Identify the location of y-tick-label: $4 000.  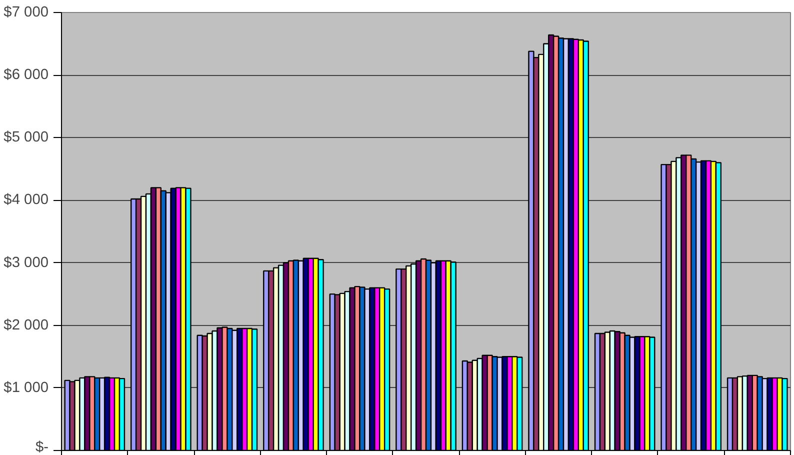
(26, 200).